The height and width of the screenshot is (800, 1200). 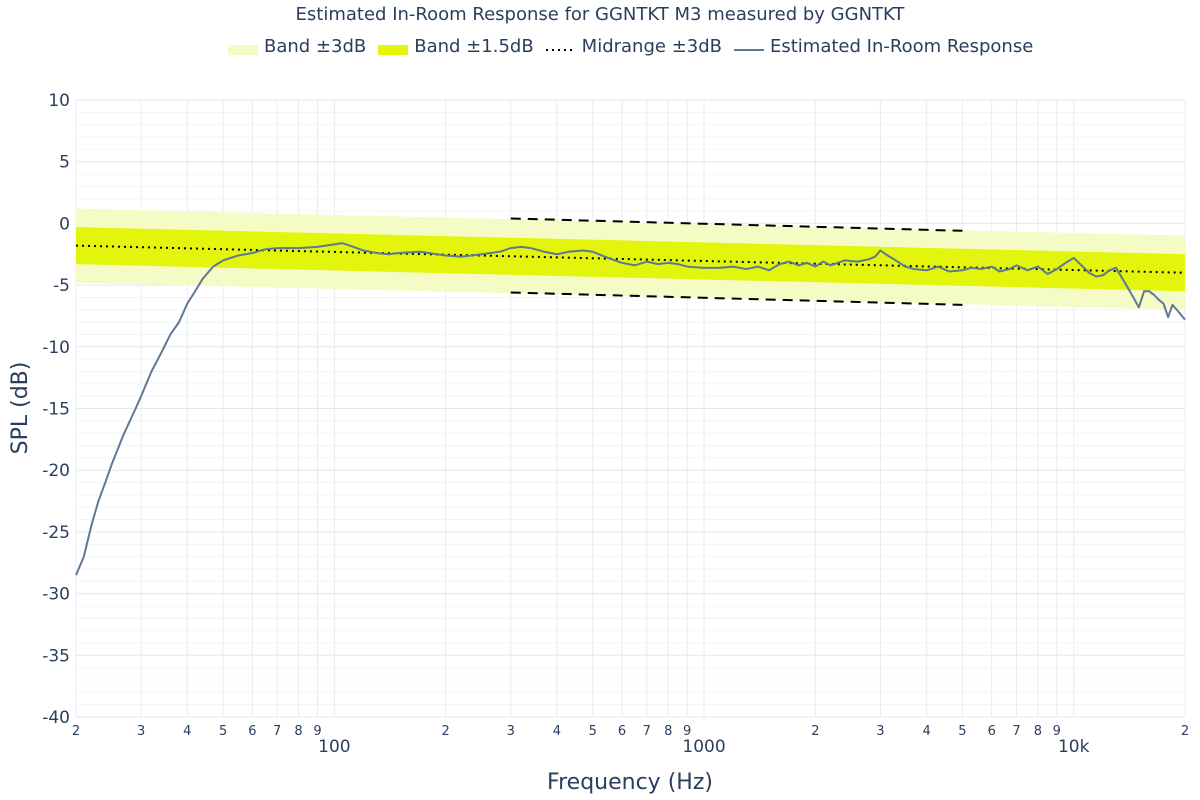 What do you see at coordinates (703, 747) in the screenshot?
I see `x-major-tick-label: 1000` at bounding box center [703, 747].